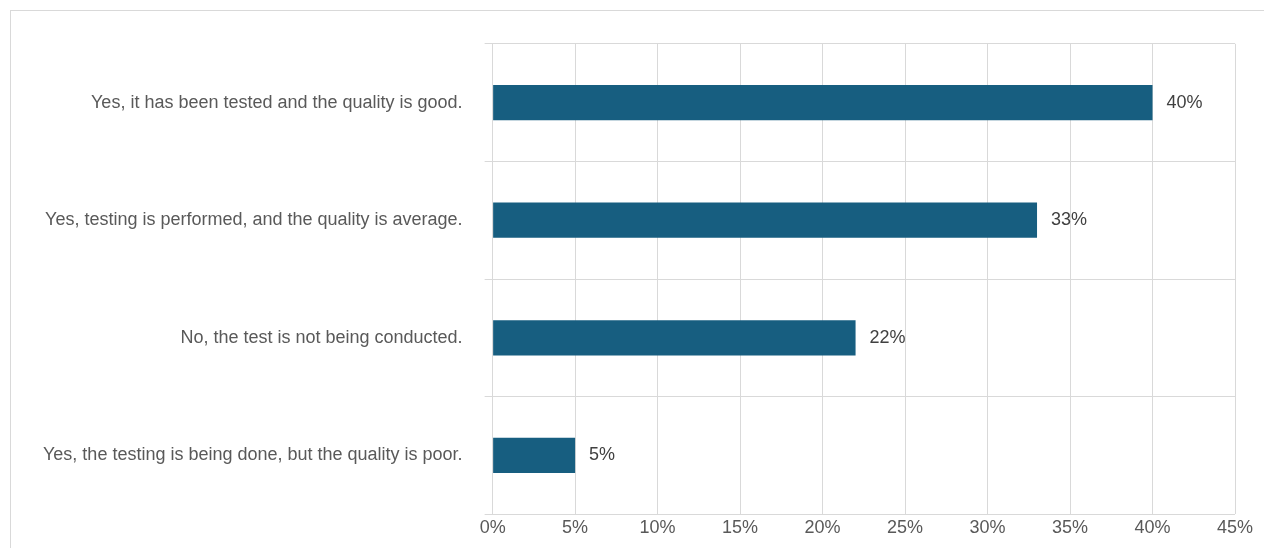 This screenshot has width=1264, height=548. I want to click on x-tick-label: 30%, so click(987, 526).